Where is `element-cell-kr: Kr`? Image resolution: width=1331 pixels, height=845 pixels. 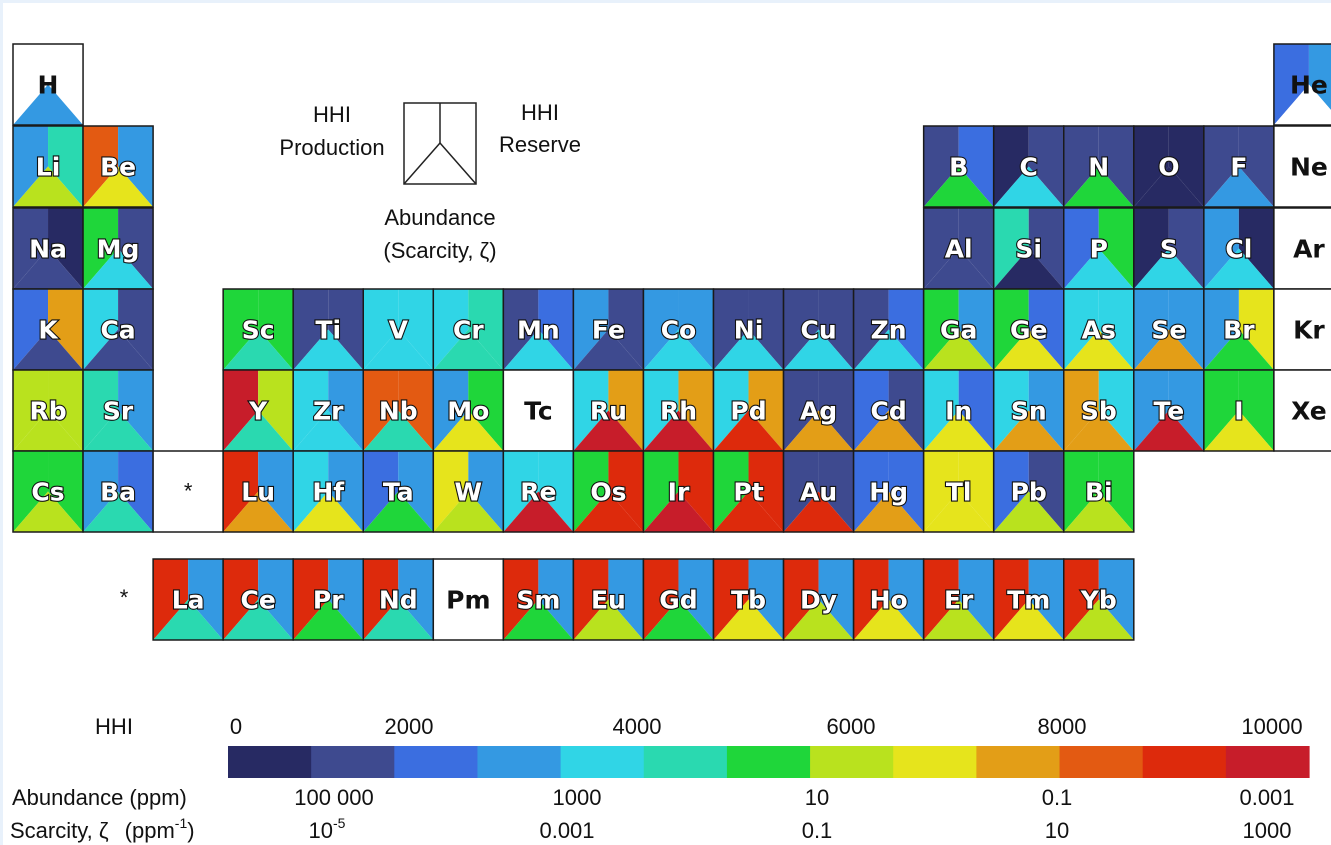
element-cell-kr: Kr is located at coordinates (1302, 329).